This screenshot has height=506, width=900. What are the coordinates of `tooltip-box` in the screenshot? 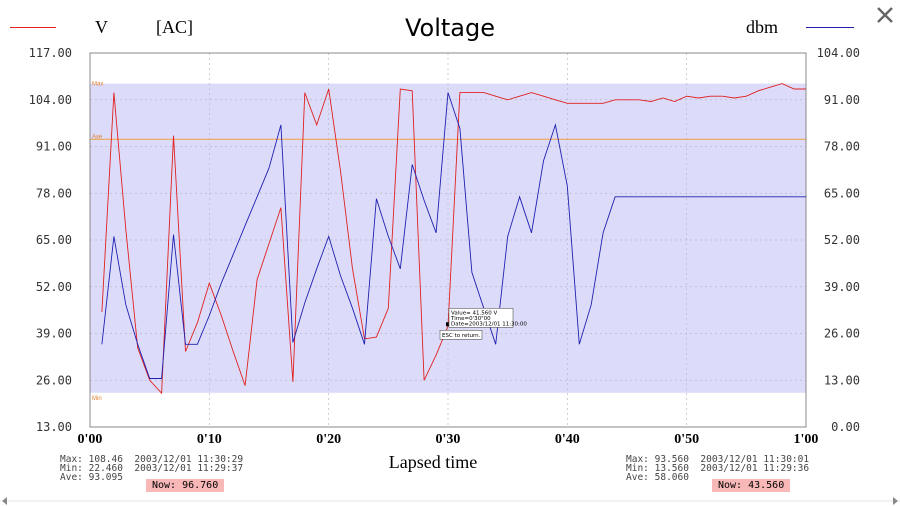 It's located at (481, 317).